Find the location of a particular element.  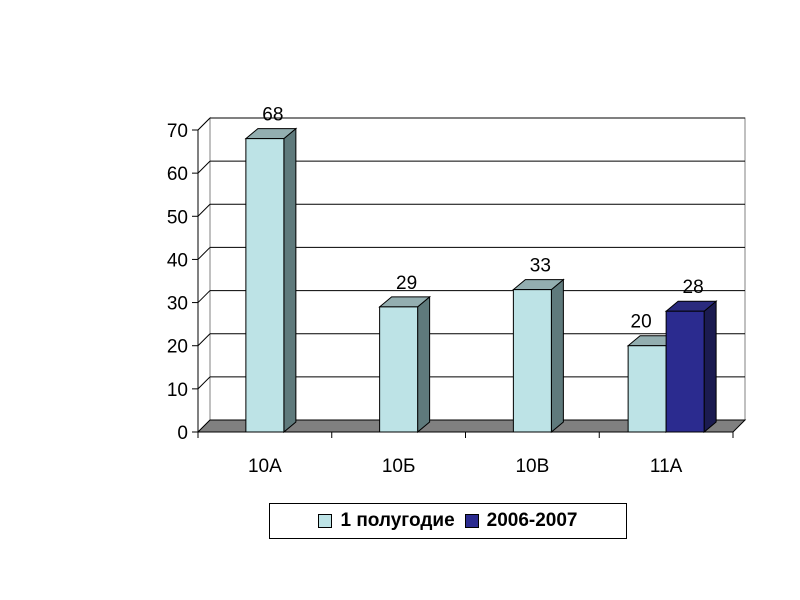

y-tick-label: 40 is located at coordinates (177, 260).